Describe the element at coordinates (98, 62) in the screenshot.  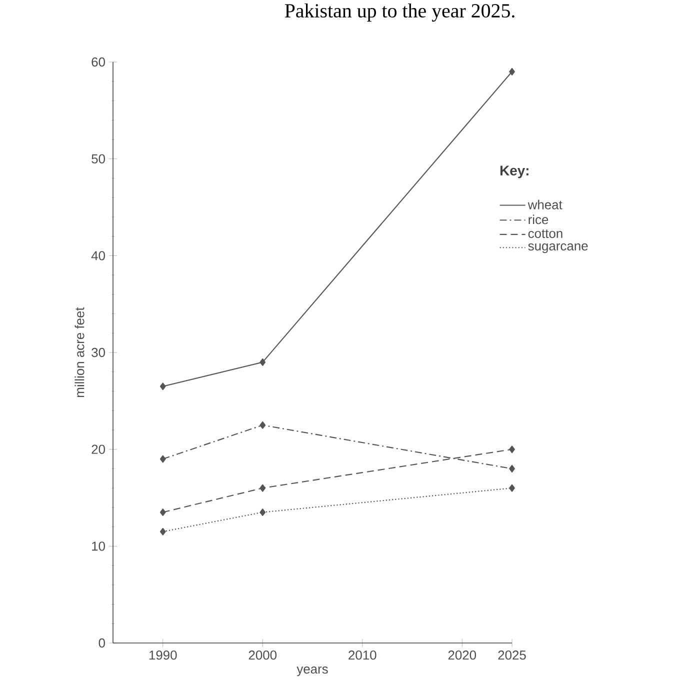
I see `y-tick-label: 60` at that location.